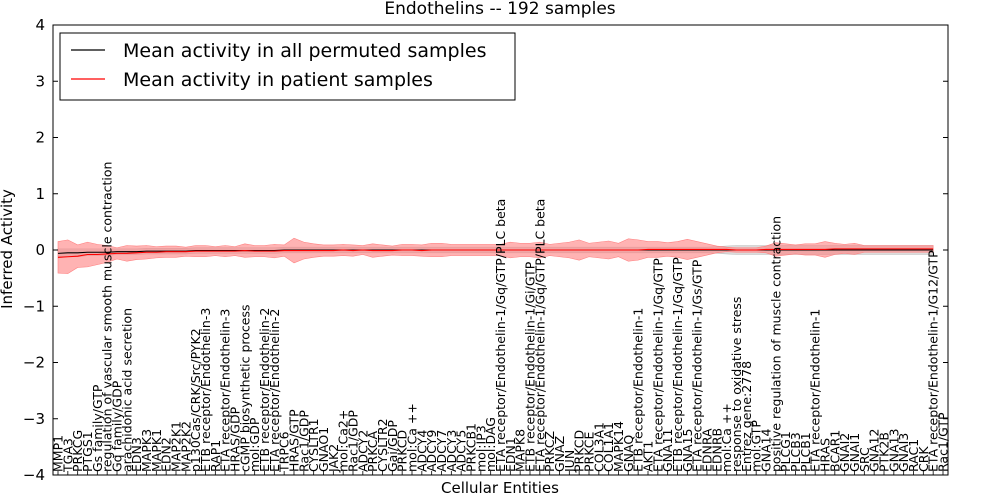  I want to click on x-tick-label: ETB receptor/Endothelin-3, so click(205, 390).